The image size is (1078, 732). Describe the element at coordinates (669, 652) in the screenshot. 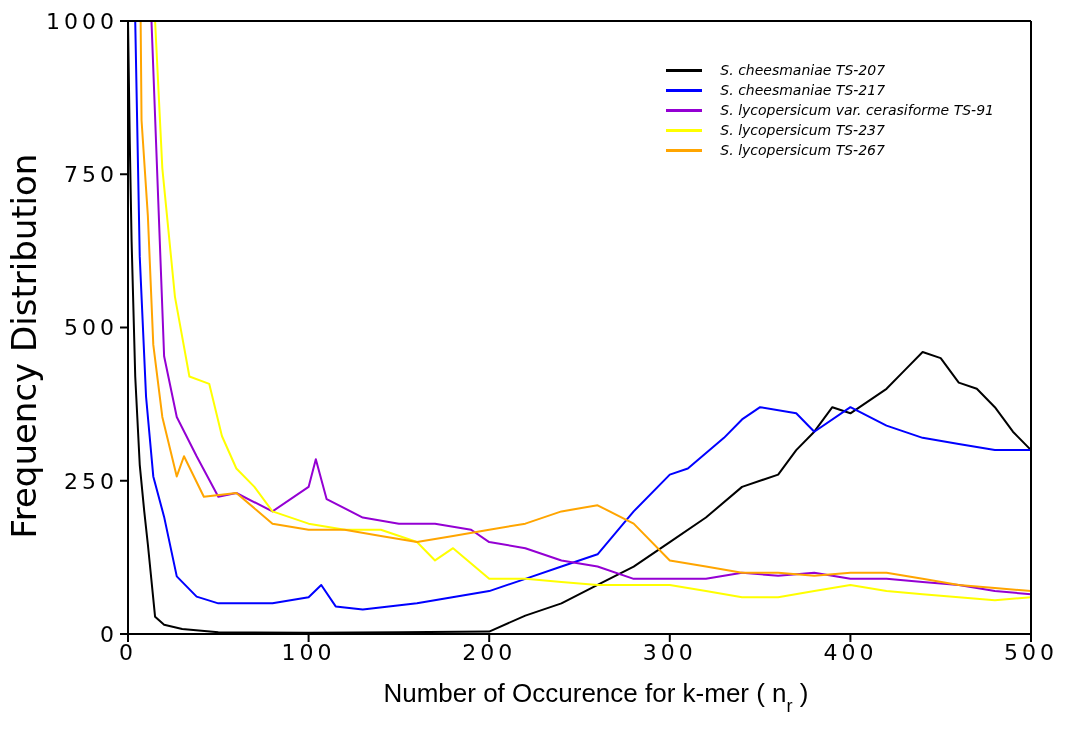

I see `x-tick-label: 300` at that location.